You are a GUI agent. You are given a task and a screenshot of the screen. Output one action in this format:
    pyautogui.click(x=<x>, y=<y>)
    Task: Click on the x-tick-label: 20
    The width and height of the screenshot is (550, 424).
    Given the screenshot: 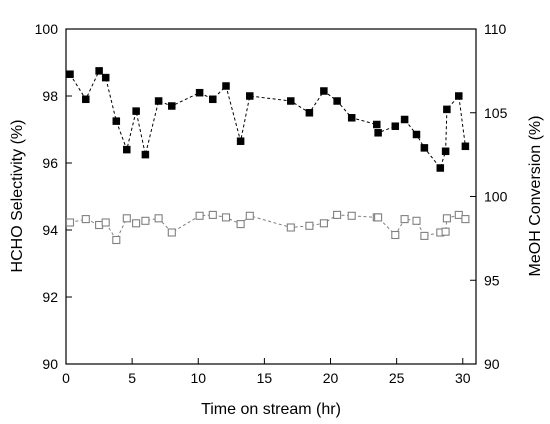 What is the action you would take?
    pyautogui.click(x=331, y=378)
    